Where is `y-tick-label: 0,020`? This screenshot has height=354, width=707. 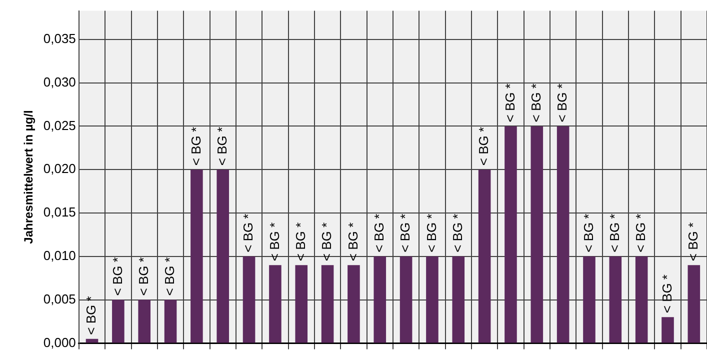
y-tick-label: 0,020 is located at coordinates (59, 168).